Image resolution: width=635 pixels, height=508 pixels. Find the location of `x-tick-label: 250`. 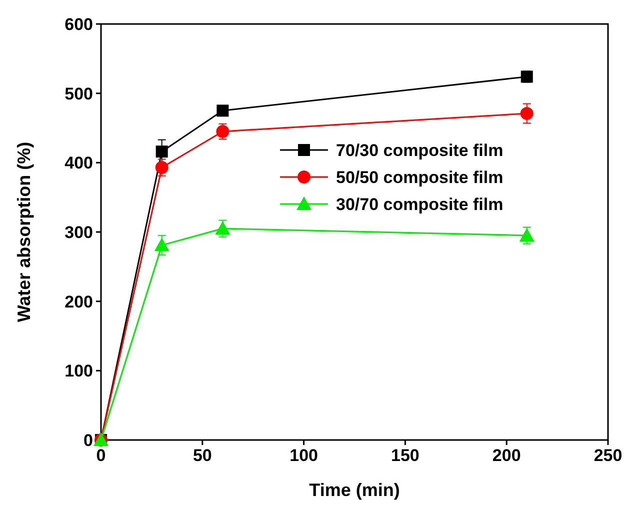

x-tick-label: 250 is located at coordinates (608, 455).